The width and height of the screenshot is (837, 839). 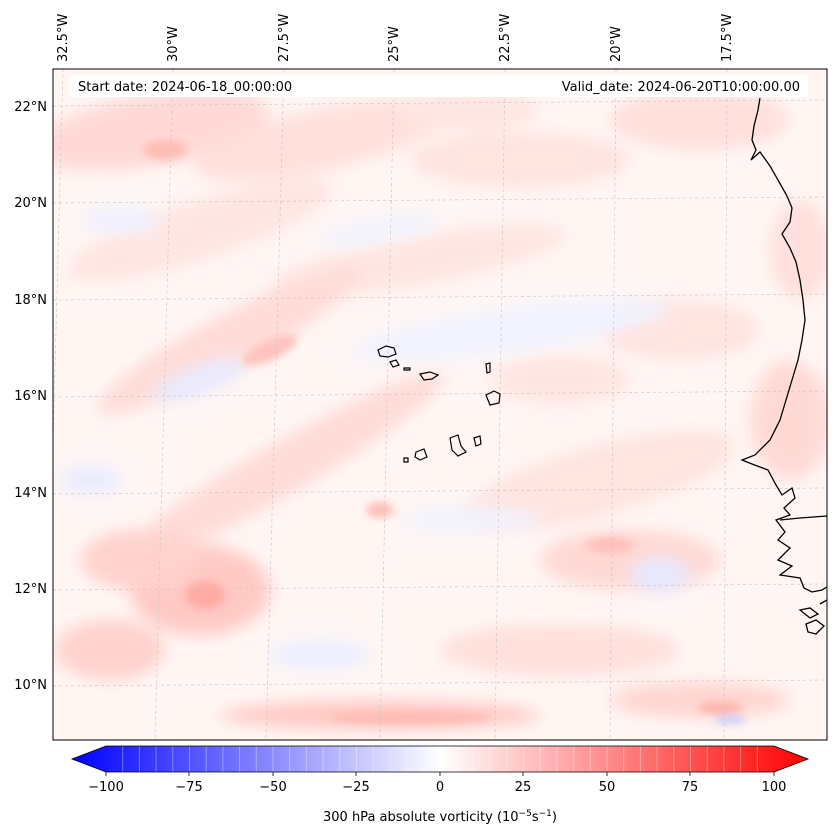 What do you see at coordinates (440, 817) in the screenshot?
I see `colorbar-label: 300 hPa absolute vorticity (10−5s−1)` at bounding box center [440, 817].